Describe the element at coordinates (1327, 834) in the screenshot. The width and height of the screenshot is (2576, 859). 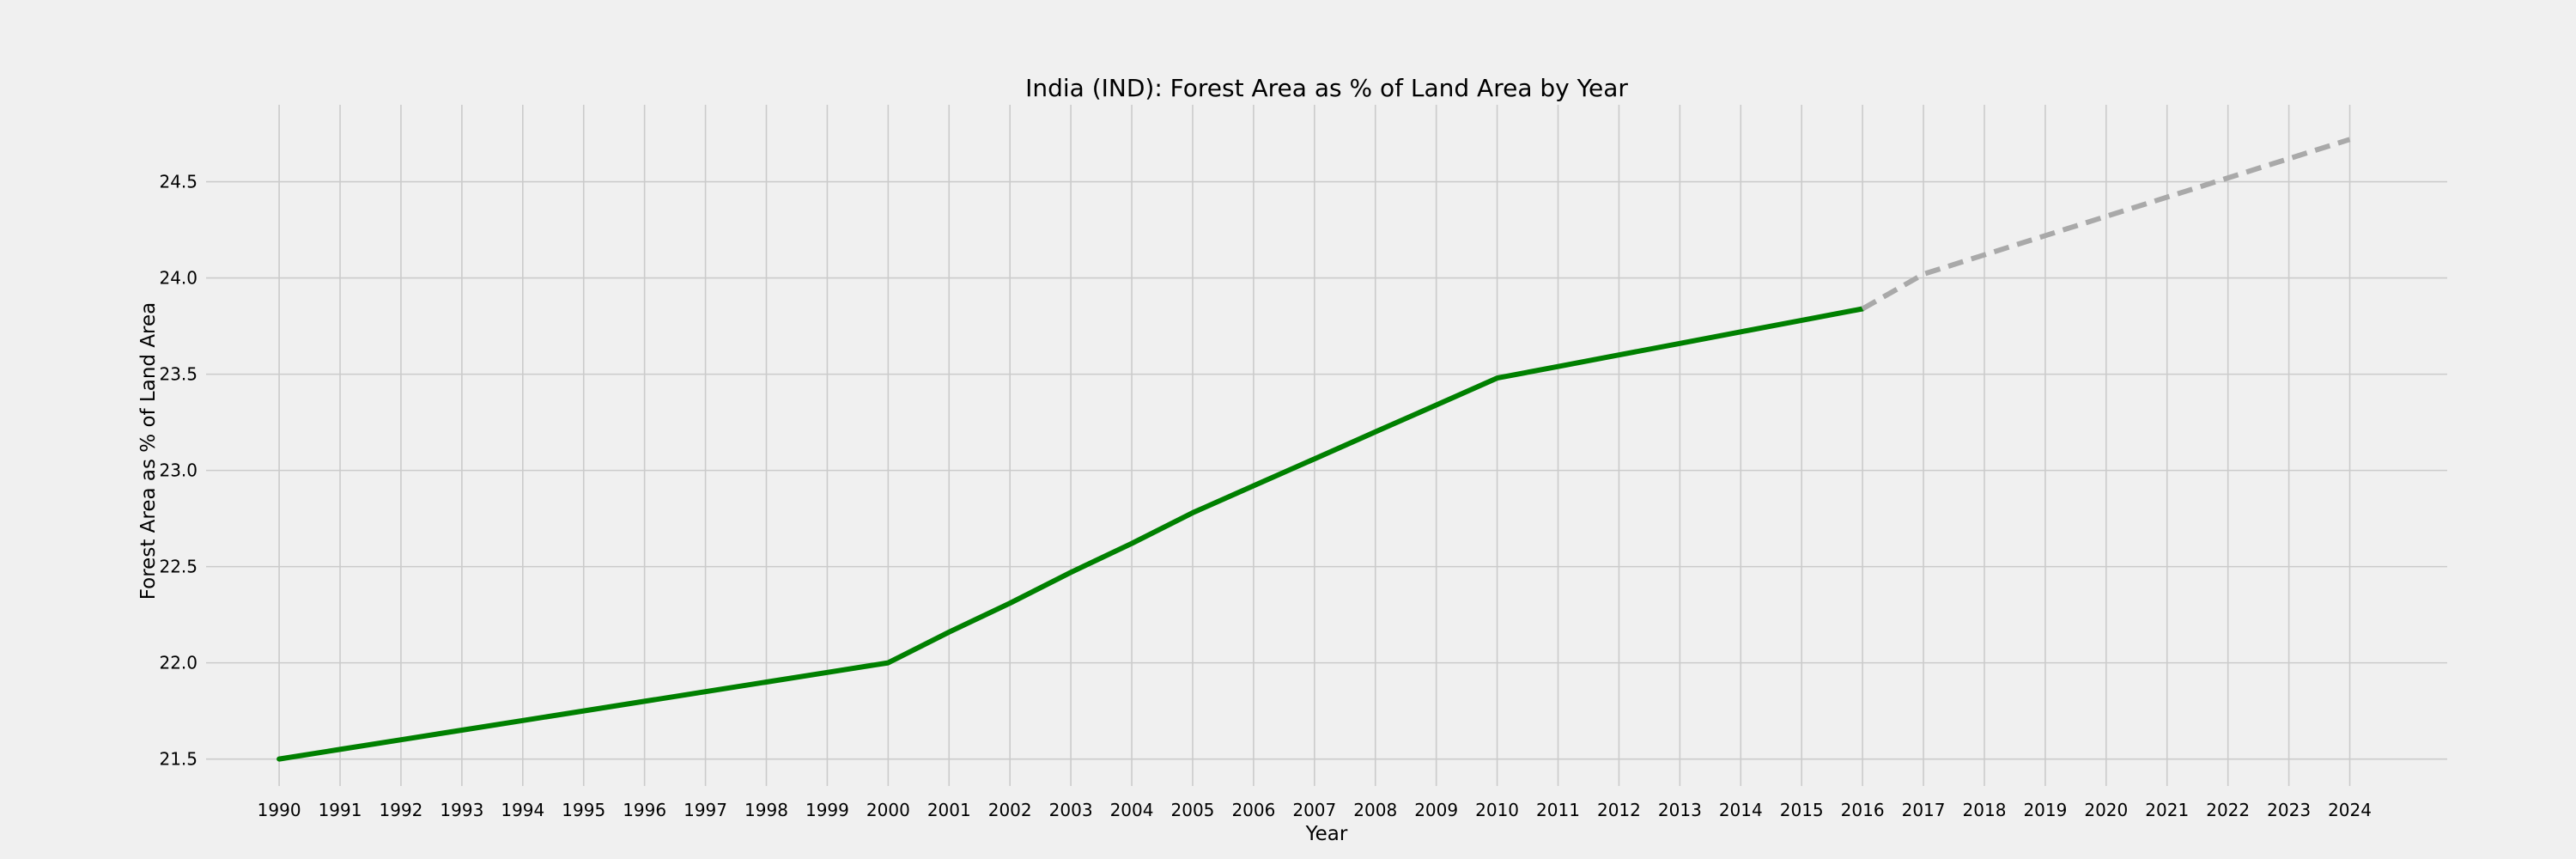
I see `x-axis-label: Year` at that location.